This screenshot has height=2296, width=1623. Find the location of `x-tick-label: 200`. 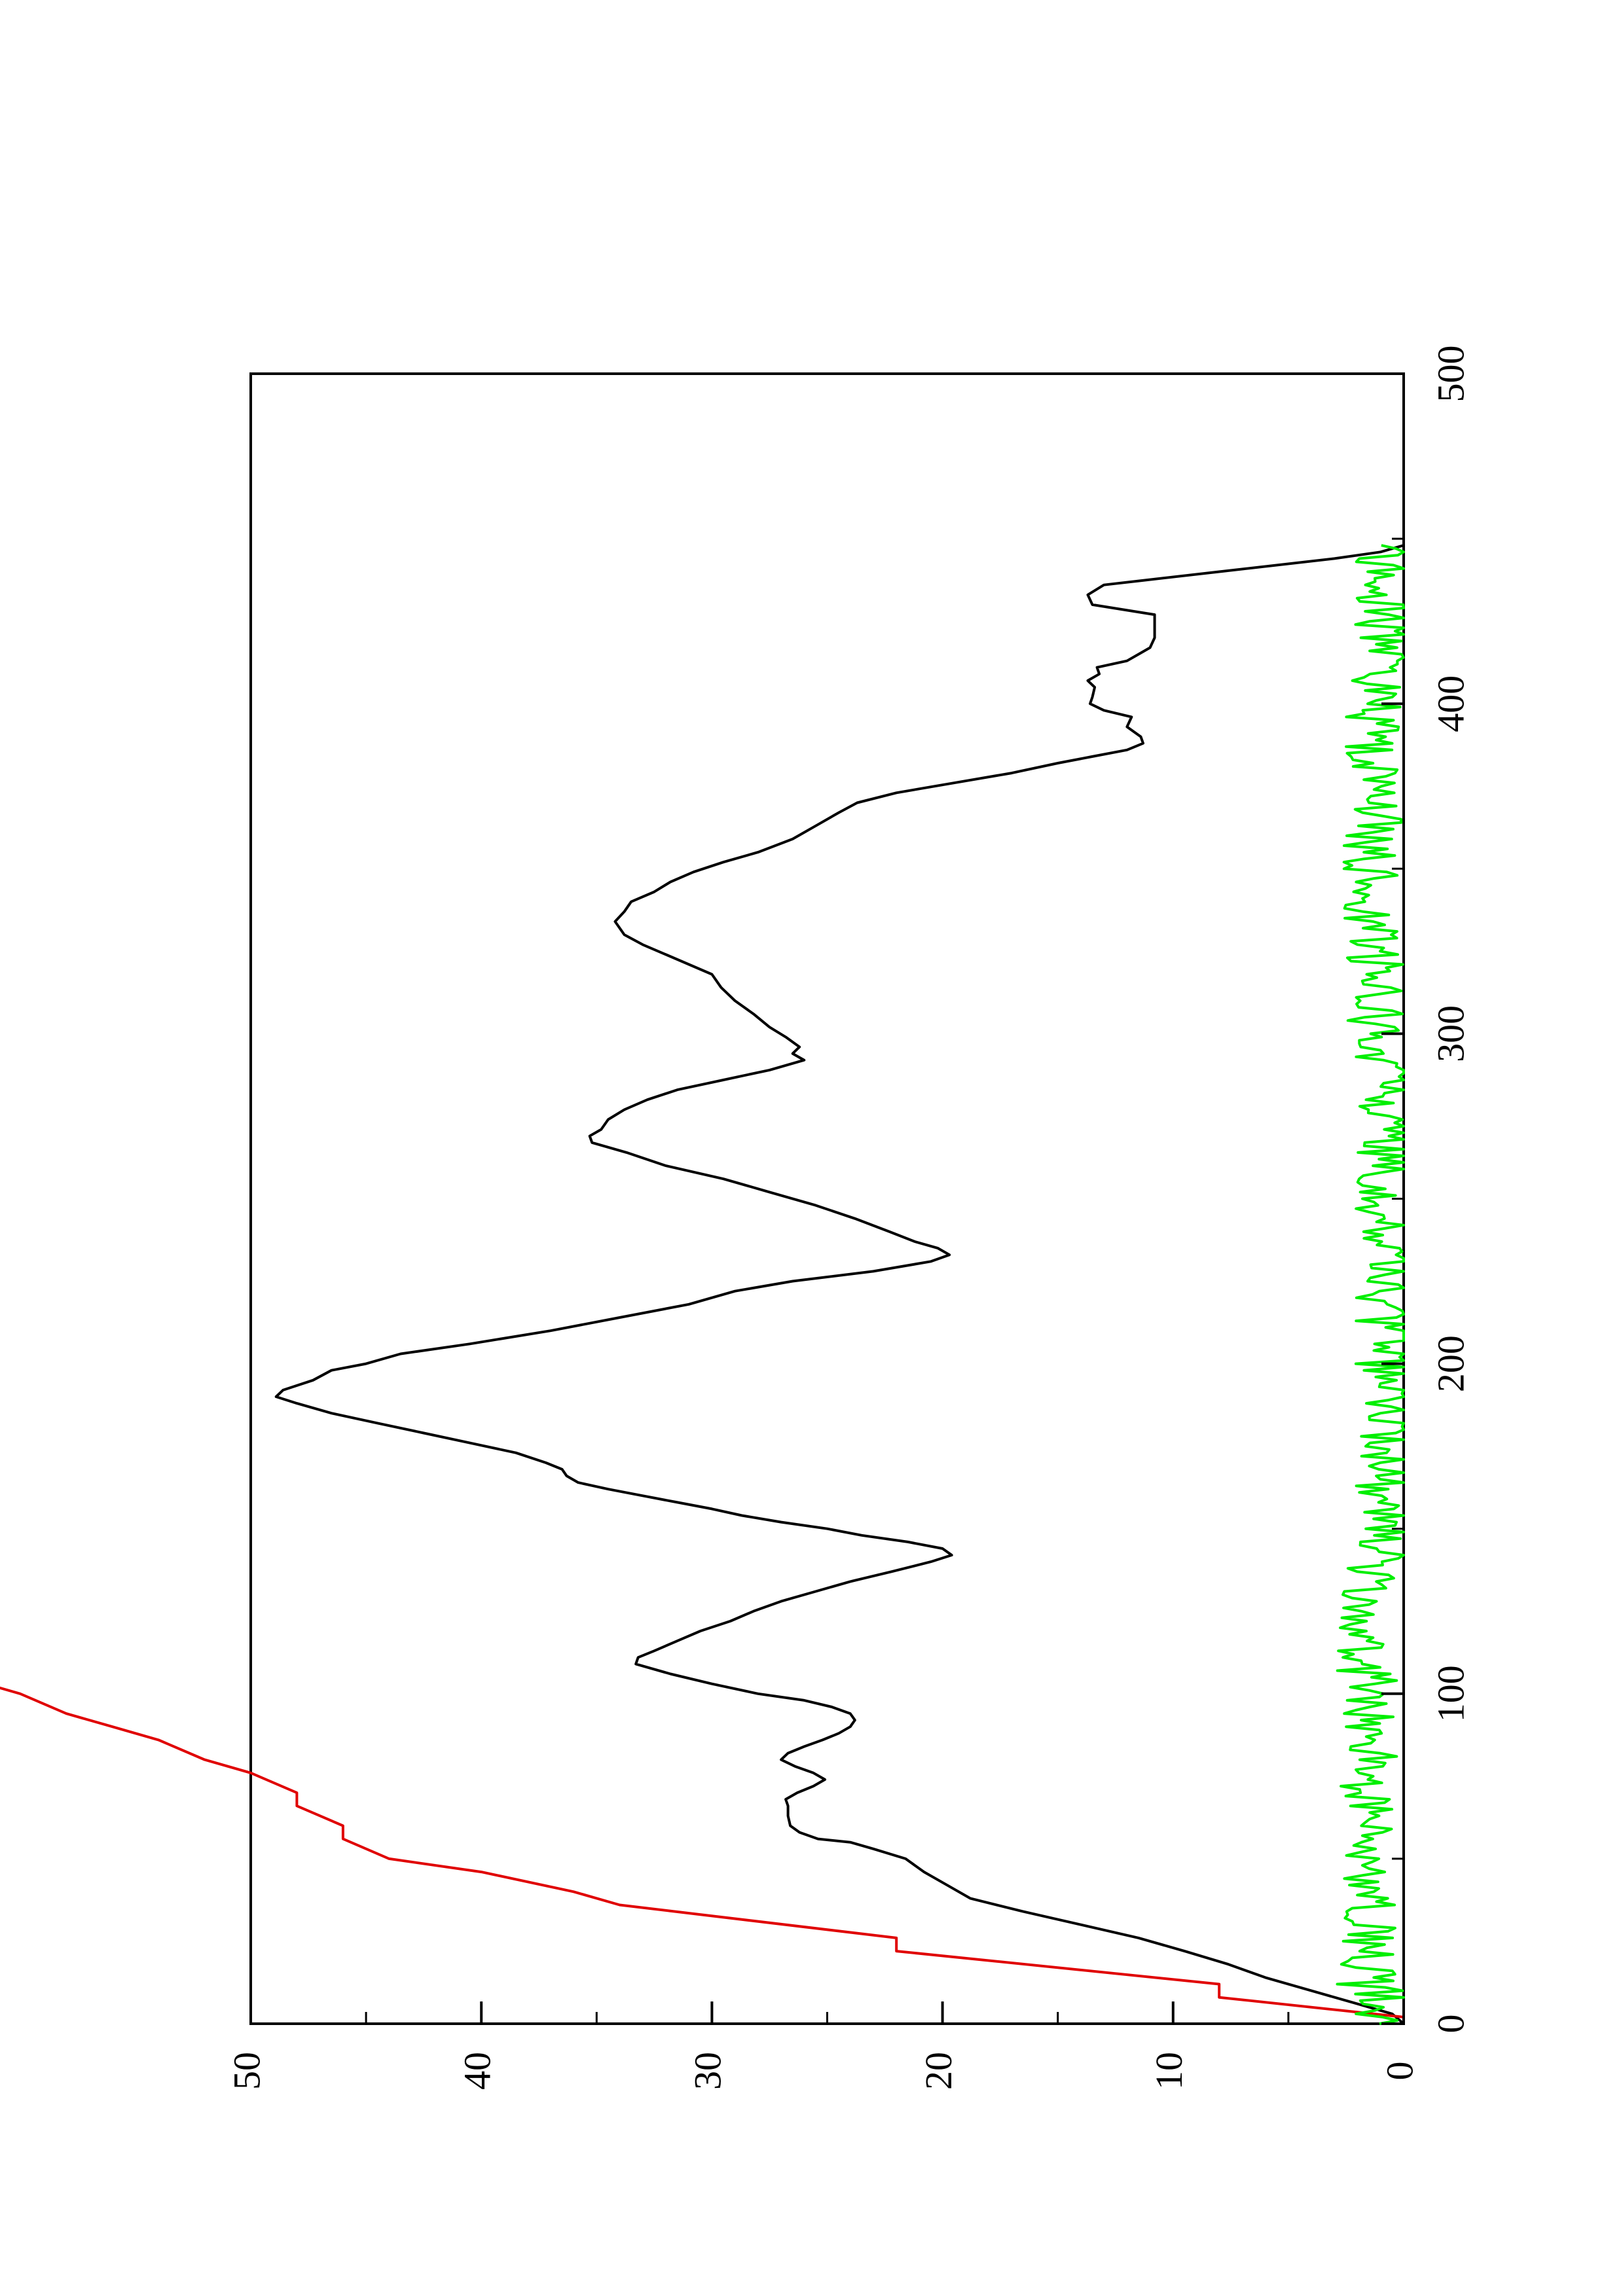

x-tick-label: 200 is located at coordinates (1450, 1363).